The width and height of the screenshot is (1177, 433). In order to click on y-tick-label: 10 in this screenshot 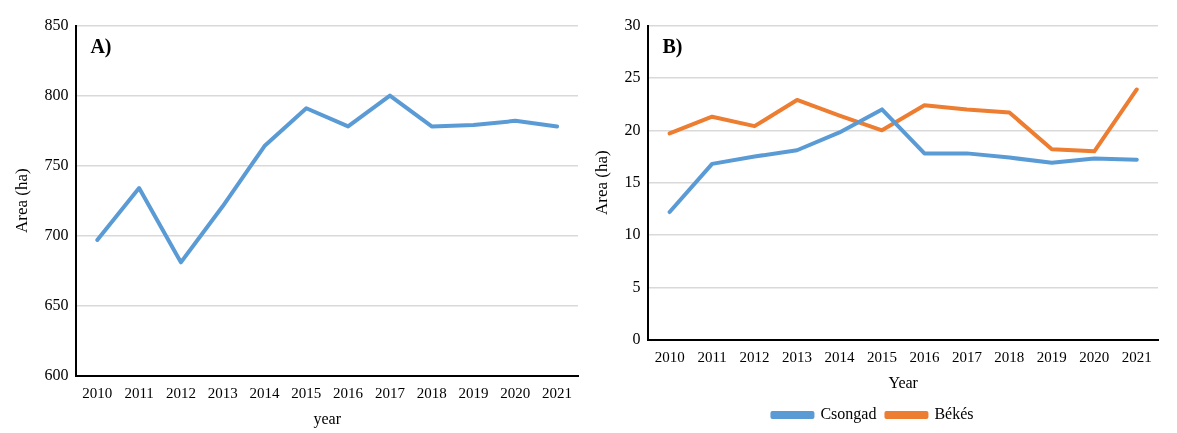, I will do `click(632, 234)`.